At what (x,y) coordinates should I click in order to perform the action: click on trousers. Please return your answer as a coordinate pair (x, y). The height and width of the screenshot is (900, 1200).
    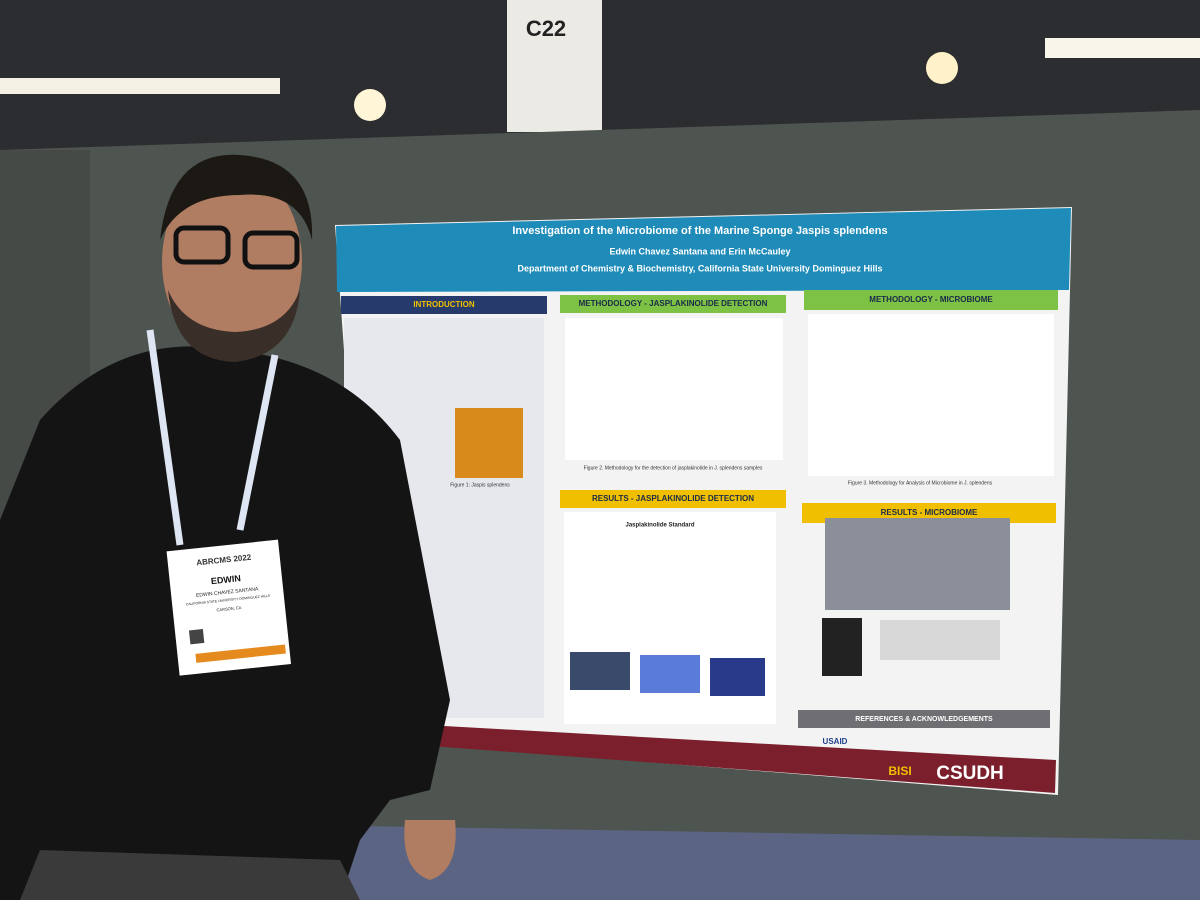
    Looking at the image, I should click on (190, 875).